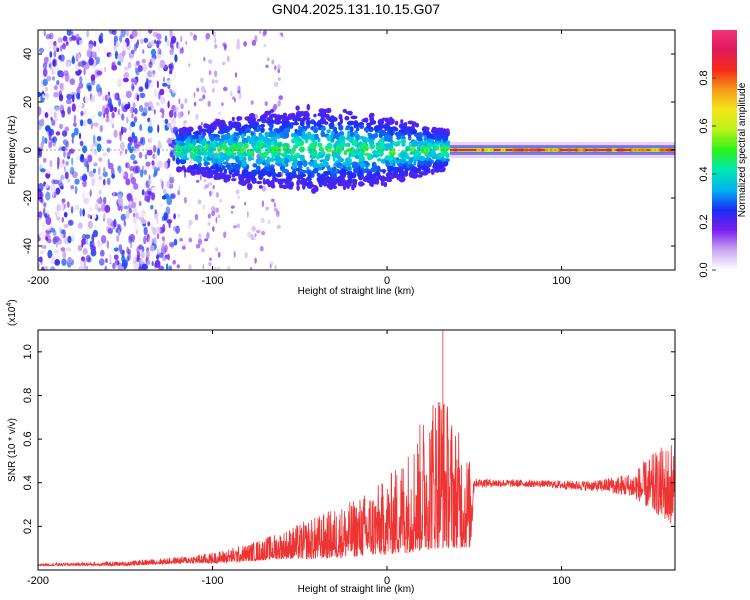 The image size is (750, 600). What do you see at coordinates (561, 581) in the screenshot?
I see `x-tick-label: 100` at bounding box center [561, 581].